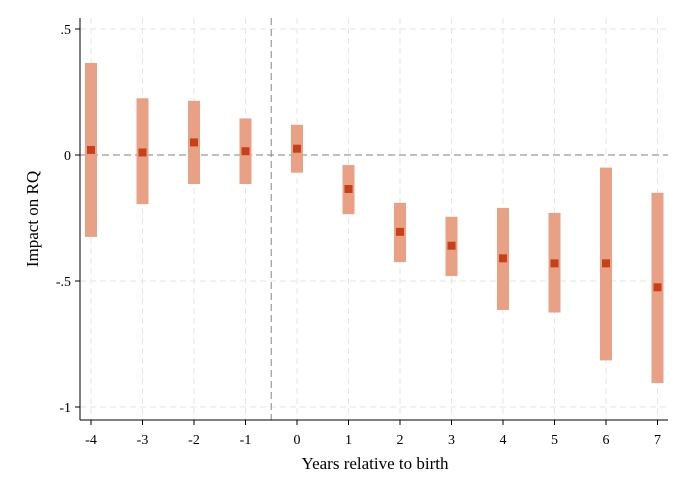 This screenshot has height=492, width=688. What do you see at coordinates (91, 440) in the screenshot?
I see `x-tick-label: -4` at bounding box center [91, 440].